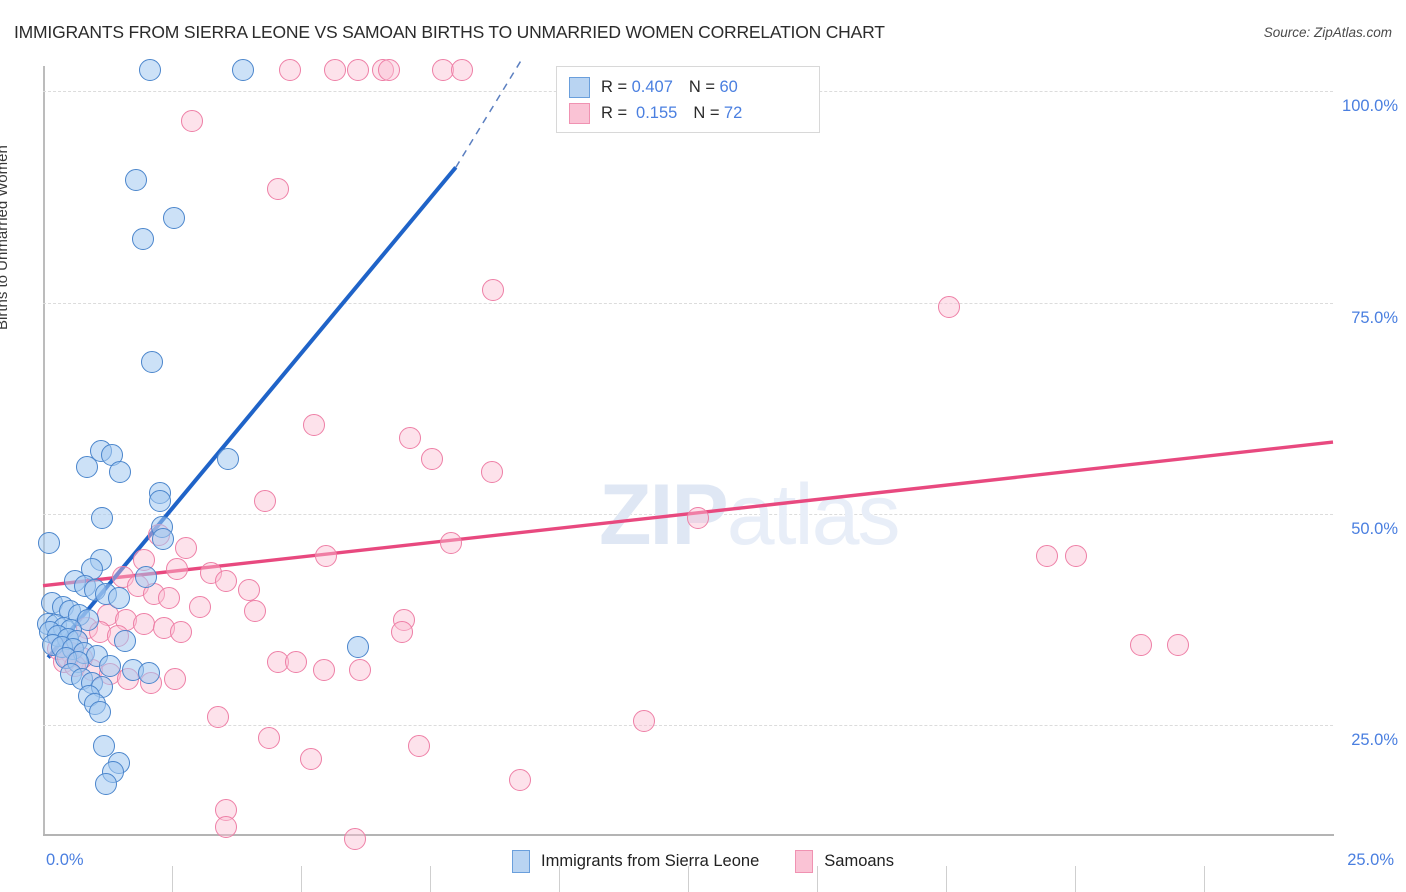 Image resolution: width=1406 pixels, height=892 pixels. Describe the element at coordinates (1374, 740) in the screenshot. I see `y-axis-tick-label: 25.0%` at that location.